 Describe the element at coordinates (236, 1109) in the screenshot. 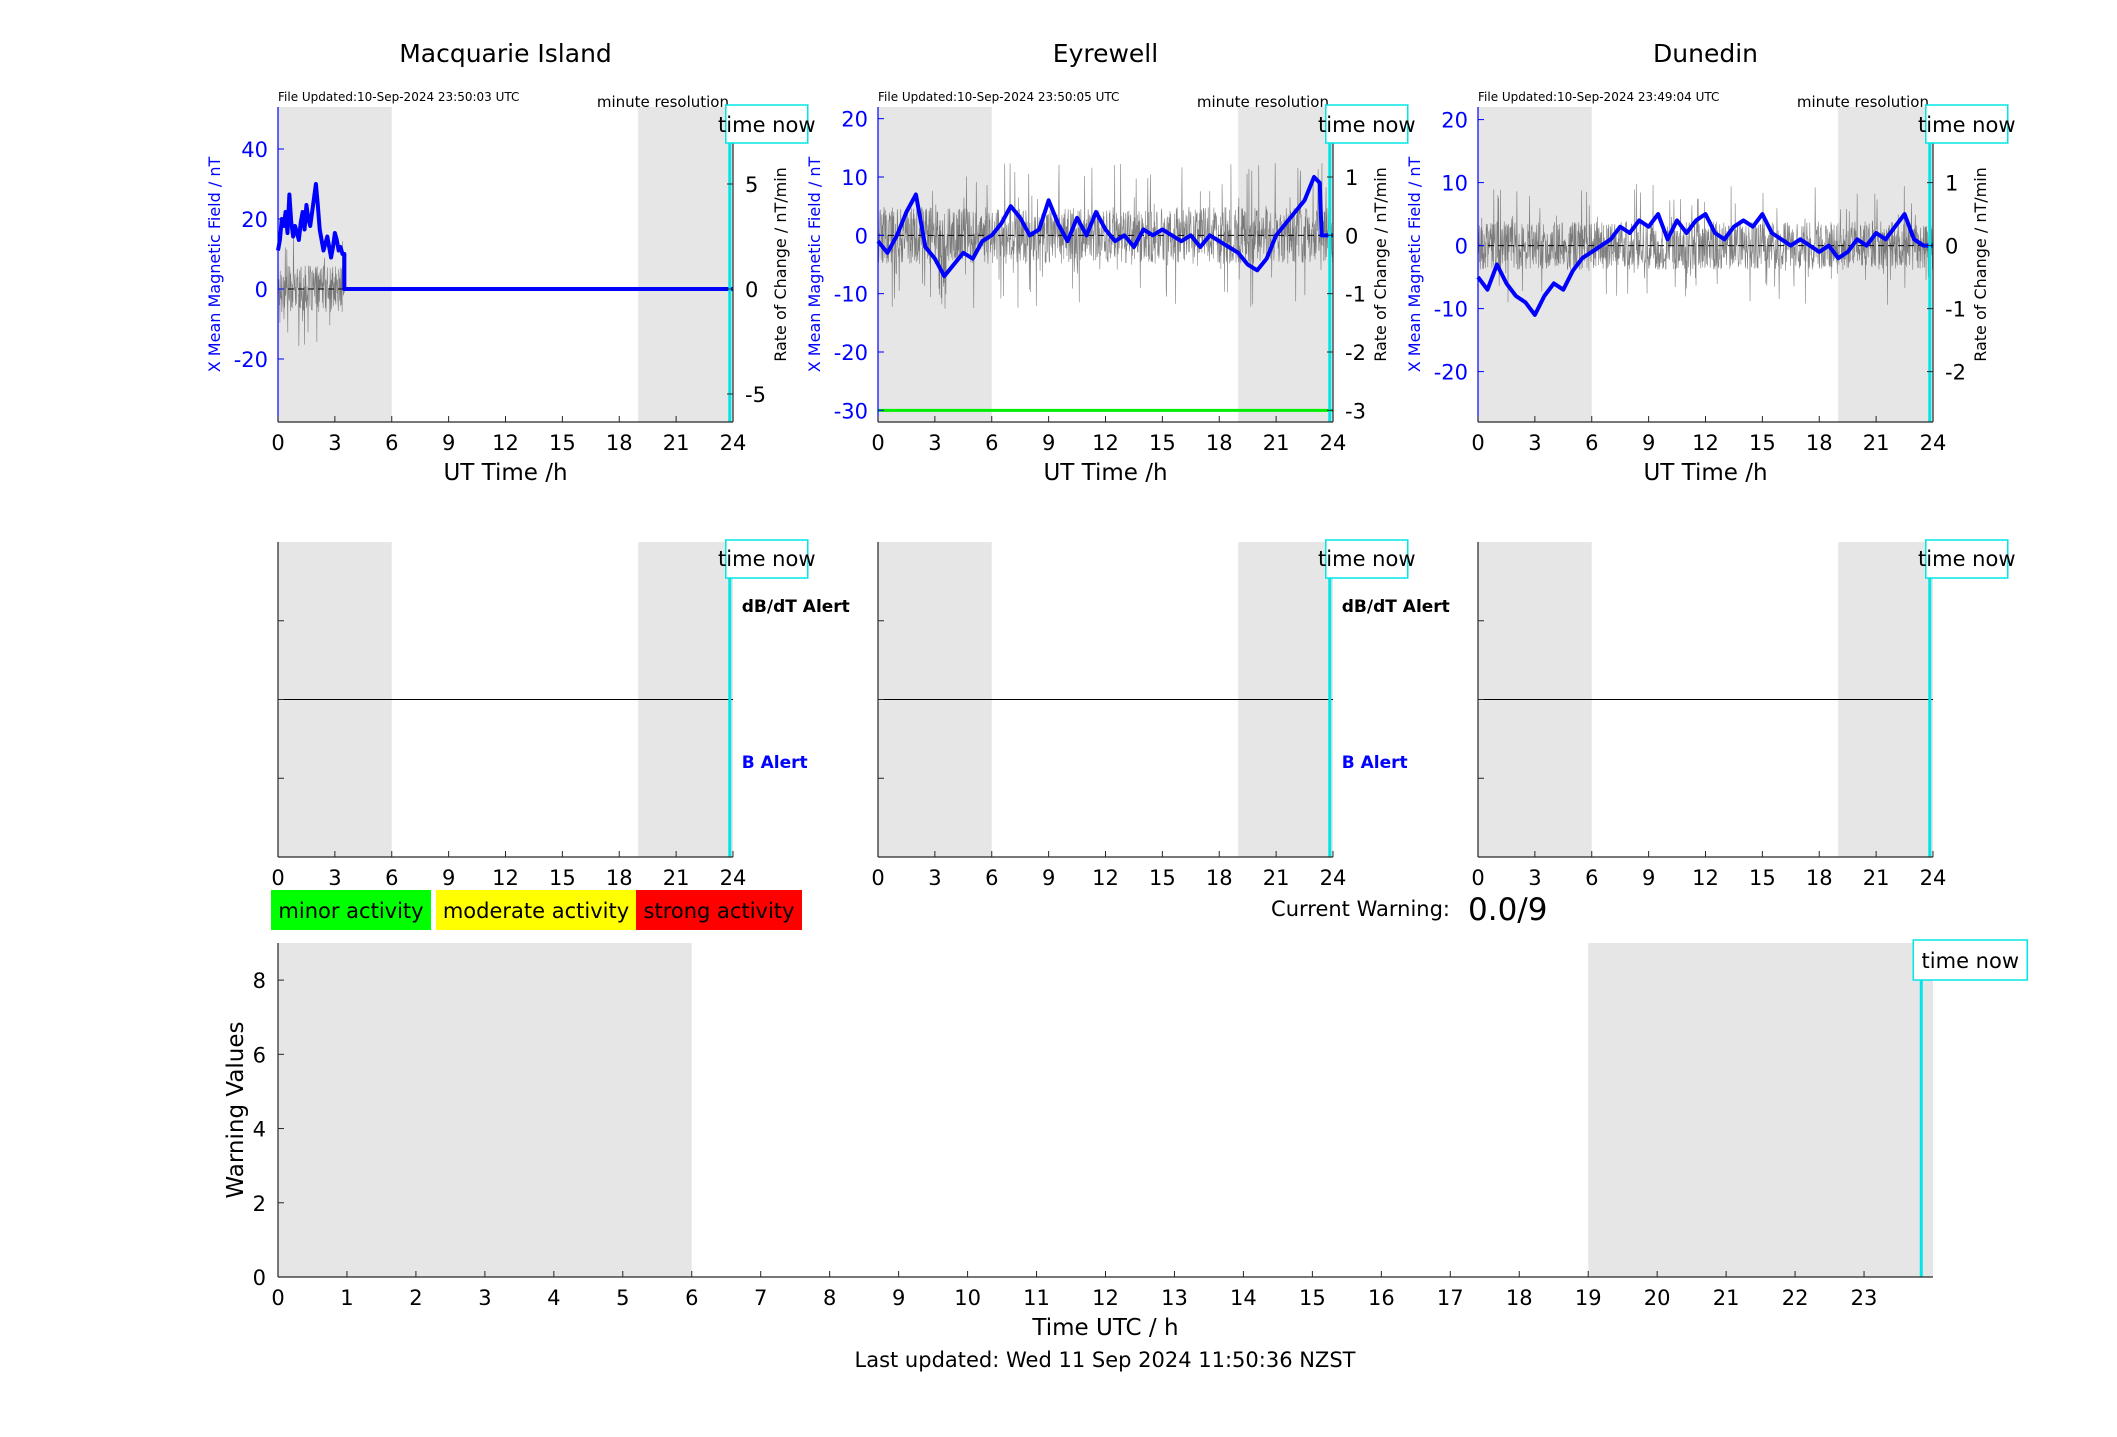

I see `y-axis-label: Warning Values` at that location.